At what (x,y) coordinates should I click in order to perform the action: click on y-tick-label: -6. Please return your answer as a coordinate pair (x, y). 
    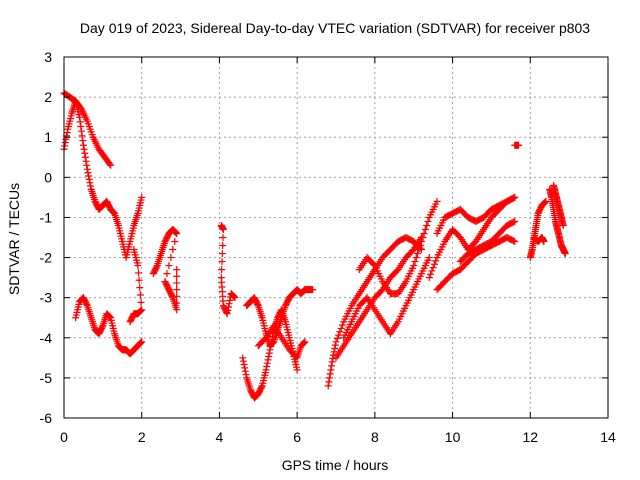
    Looking at the image, I should click on (46, 418).